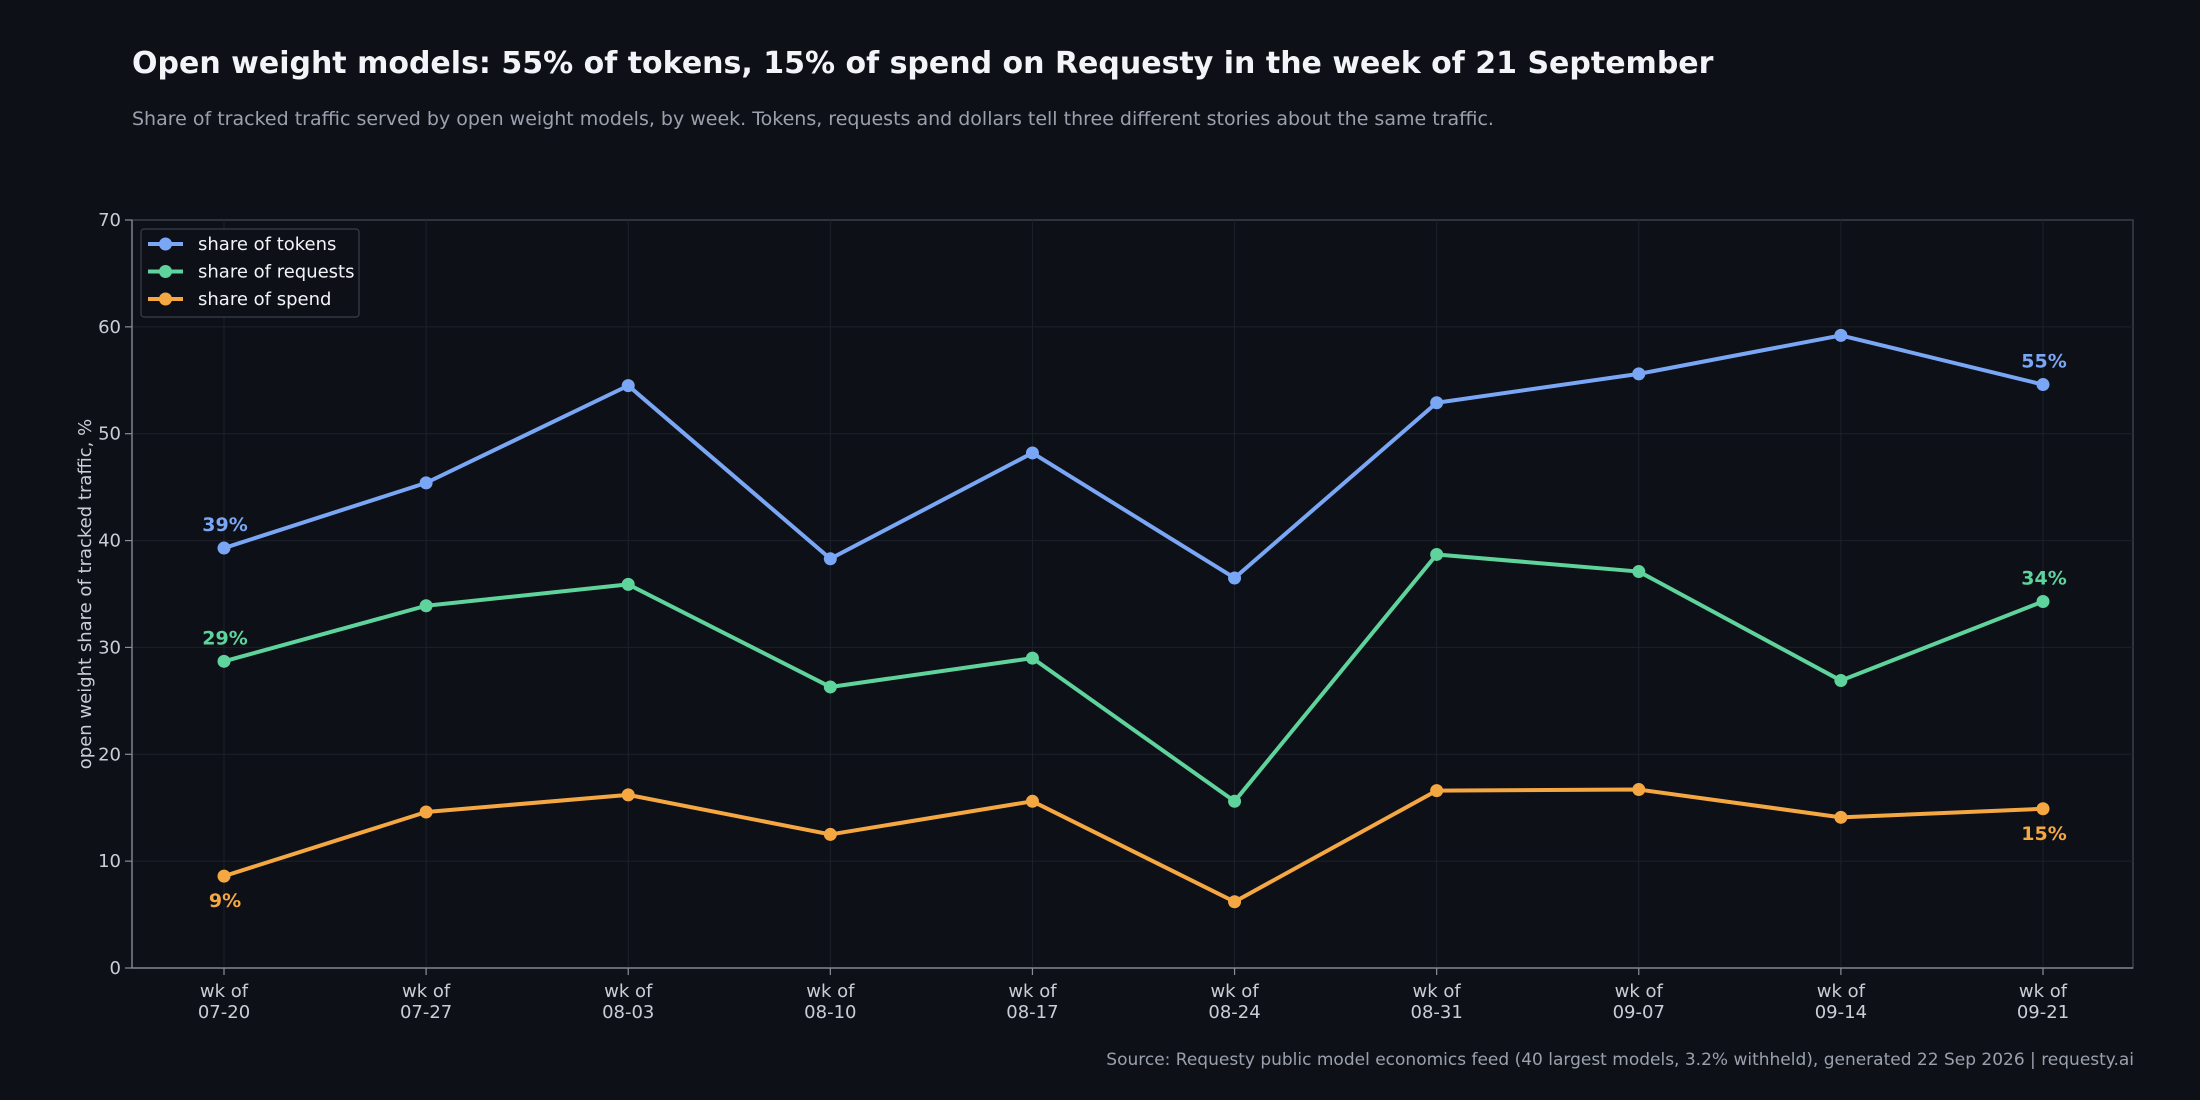 The width and height of the screenshot is (2200, 1100). I want to click on data-label: 29%, so click(224, 638).